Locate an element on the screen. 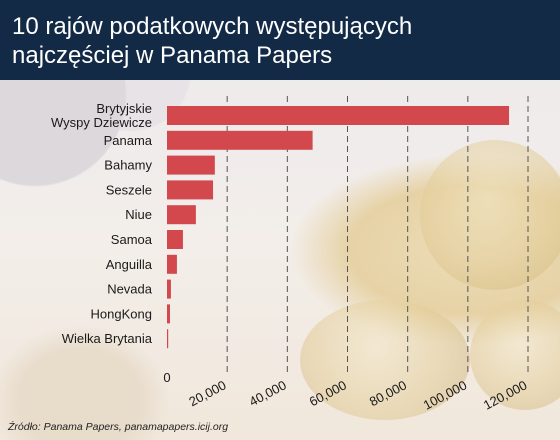 This screenshot has height=440, width=560. category-label: Wielka Brytania is located at coordinates (107, 338).